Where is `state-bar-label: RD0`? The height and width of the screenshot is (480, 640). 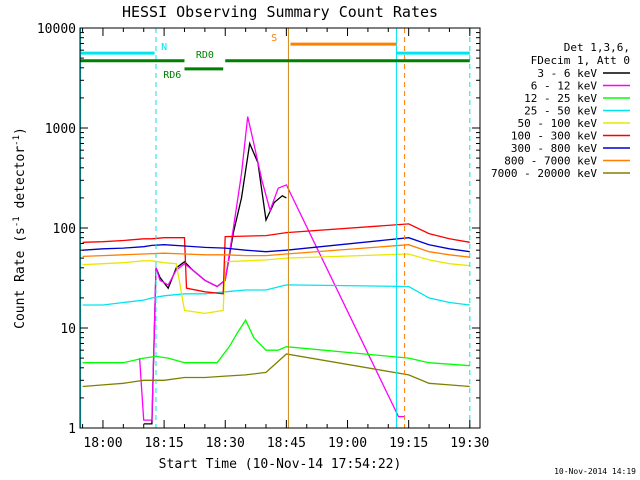
state-bar-label: RD0 is located at coordinates (205, 55).